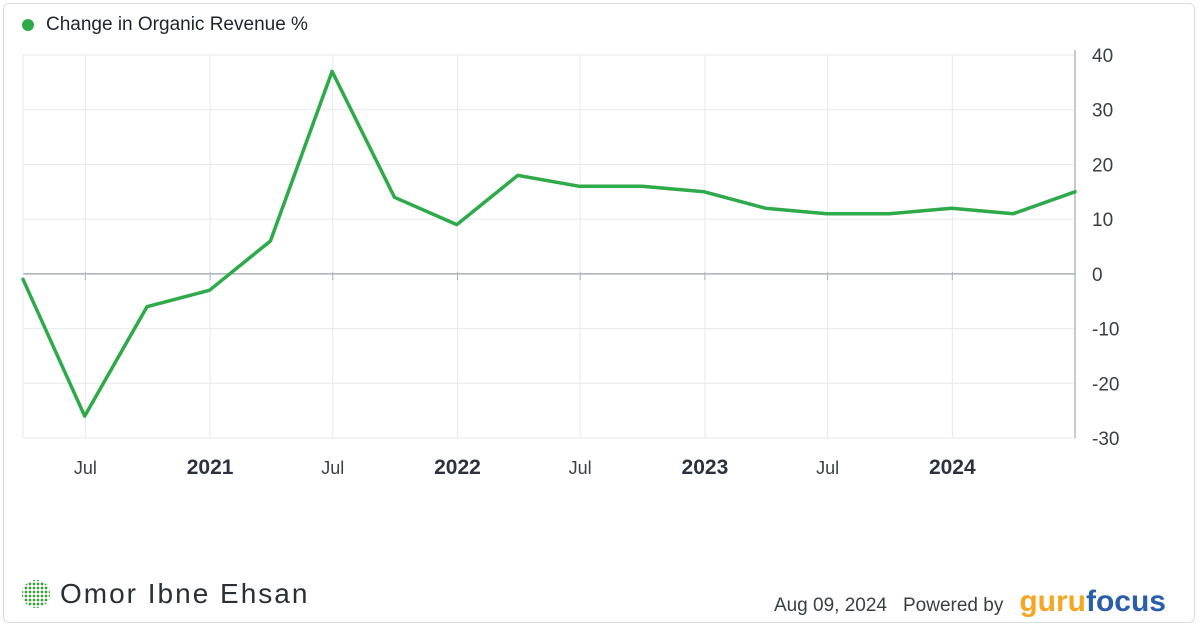 The image size is (1200, 628). Describe the element at coordinates (185, 593) in the screenshot. I see `author-name: Omor Ibne Ehsan` at that location.